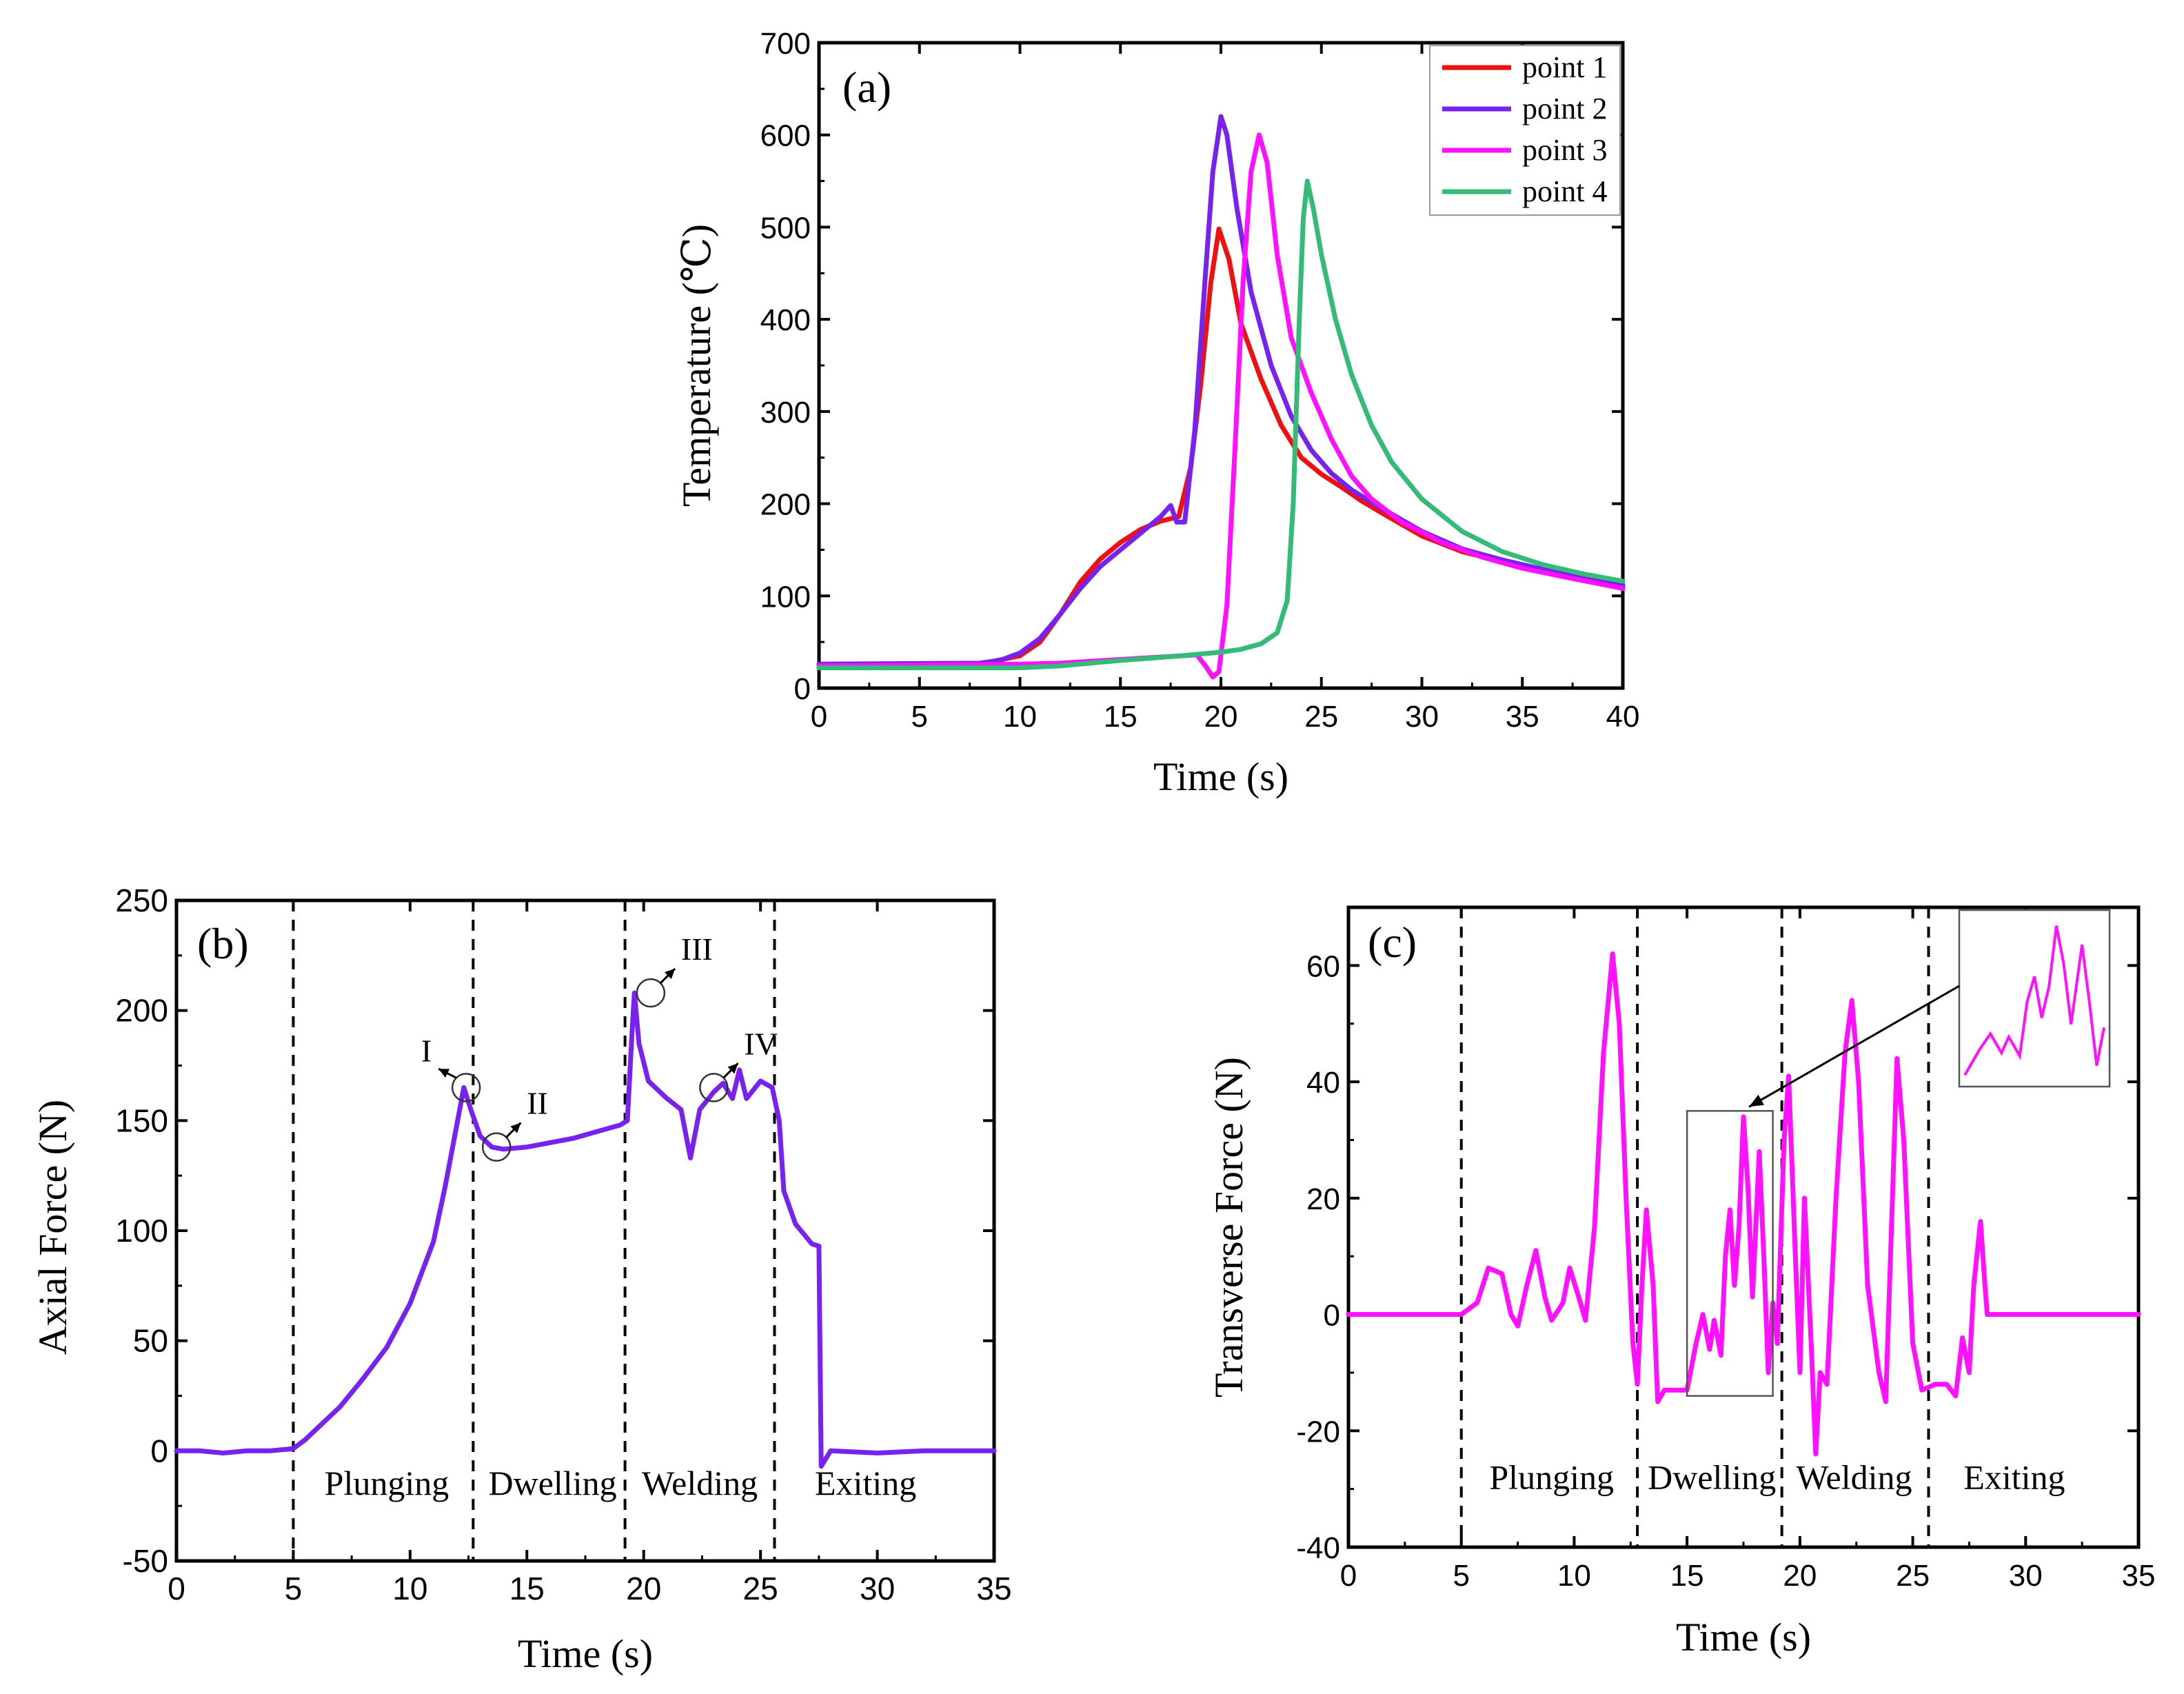 Image resolution: width=2184 pixels, height=1694 pixels. Describe the element at coordinates (1323, 1199) in the screenshot. I see `panel-c-y-tick-label: 20` at that location.